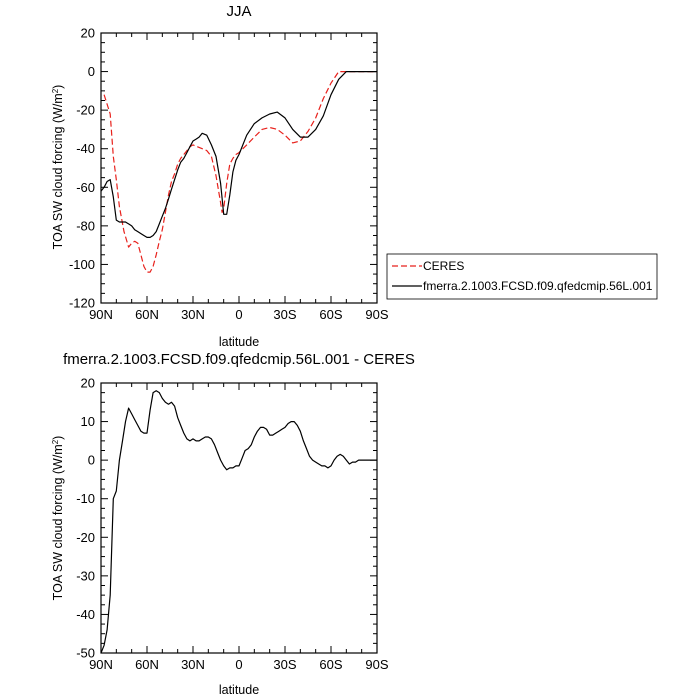 The height and width of the screenshot is (700, 700). What do you see at coordinates (85, 537) in the screenshot?
I see `bottom-y-tick-label: -20` at bounding box center [85, 537].